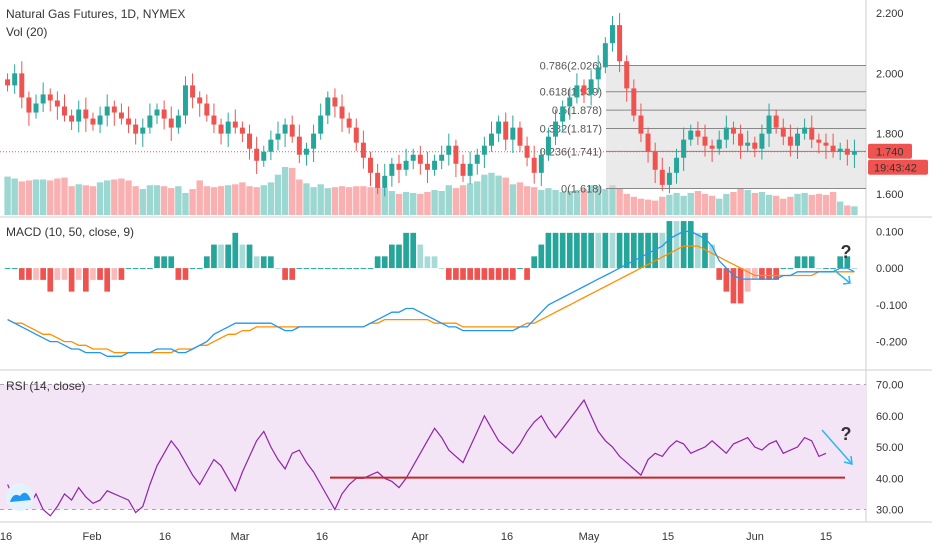 The width and height of the screenshot is (932, 550). Describe the element at coordinates (419, 537) in the screenshot. I see `x-axis-label: Apr` at that location.